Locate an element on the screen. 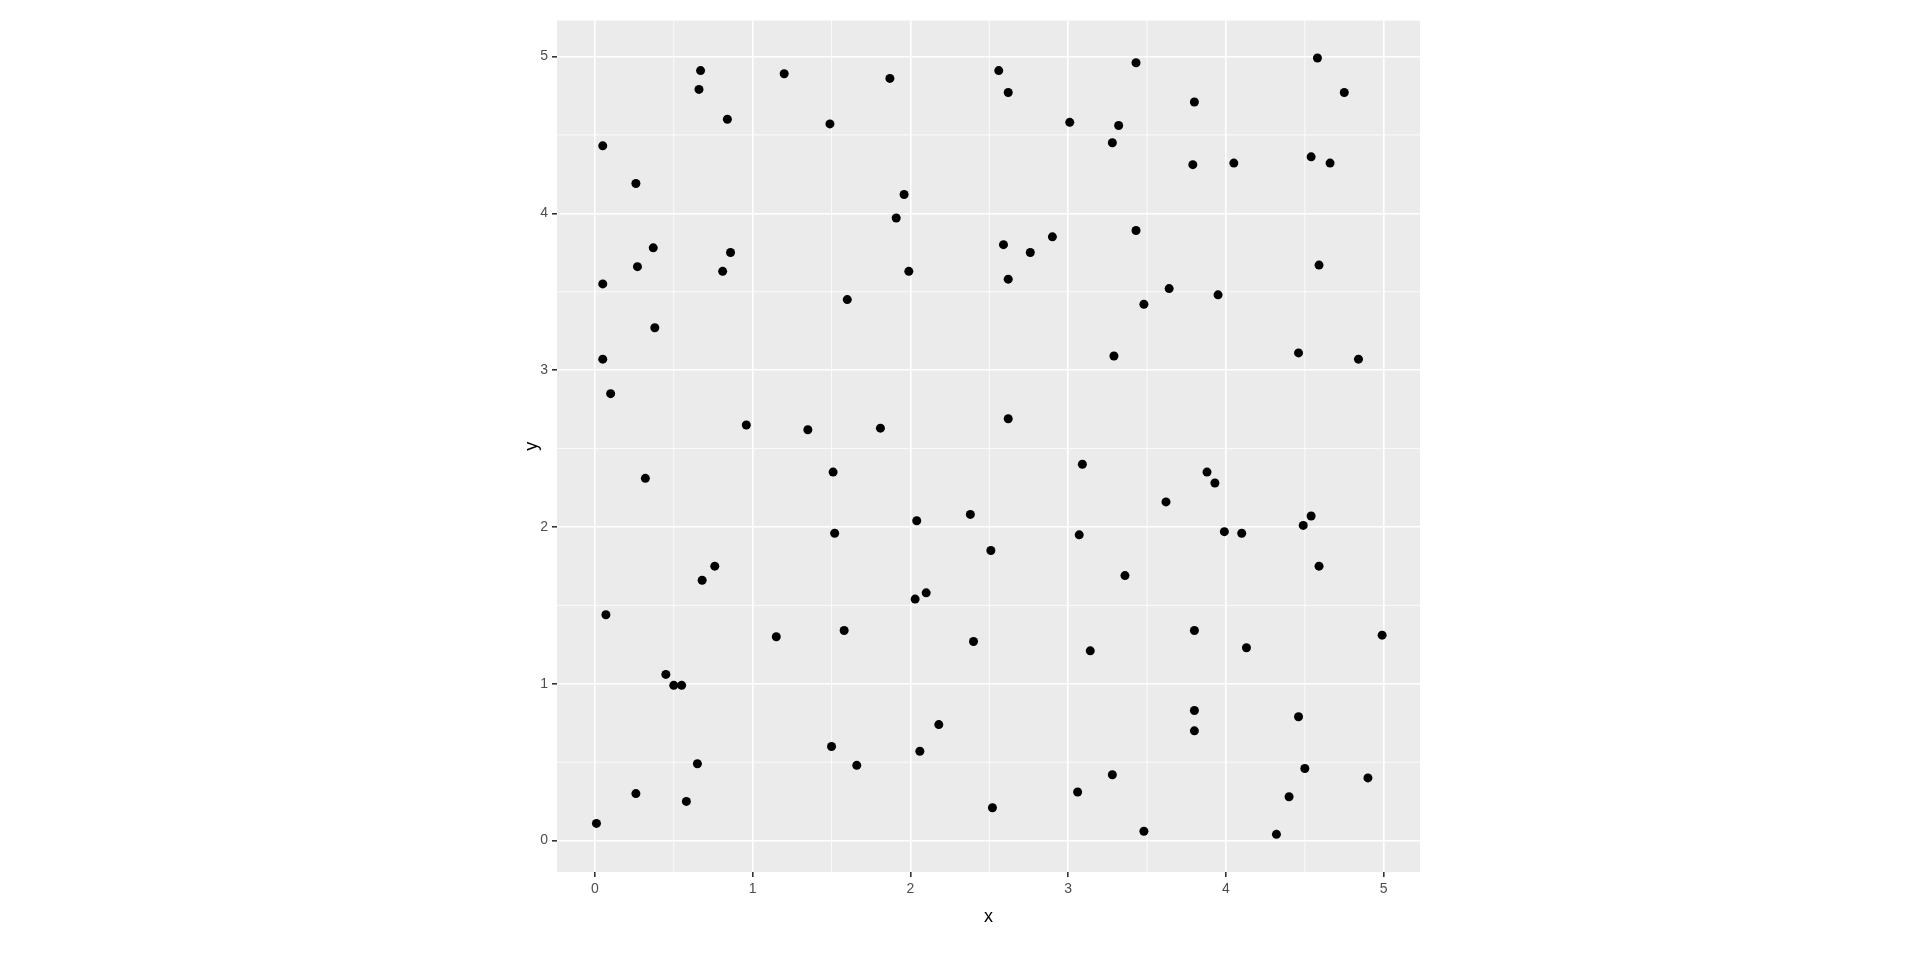 The width and height of the screenshot is (1920, 960). x-tick-label: 0 is located at coordinates (594, 888).